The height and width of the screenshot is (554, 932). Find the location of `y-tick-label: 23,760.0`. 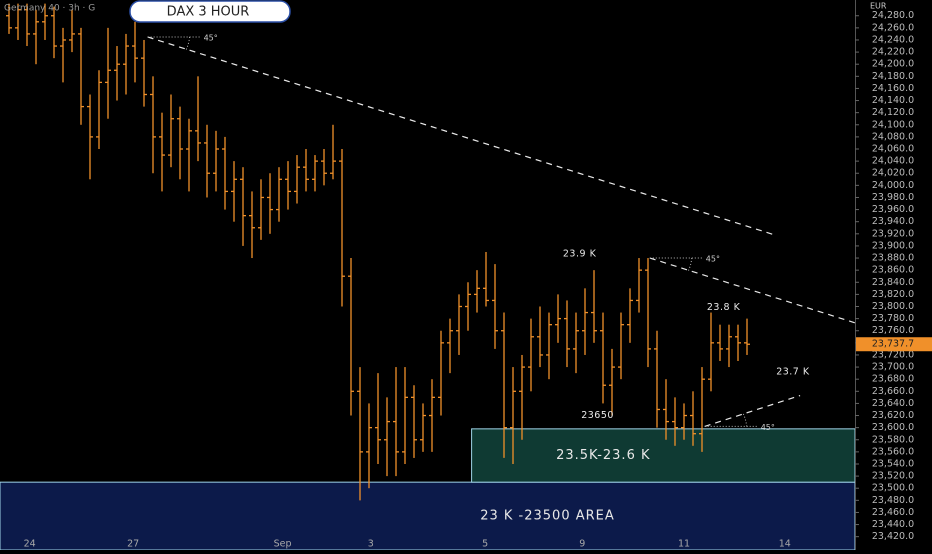

y-tick-label: 23,760.0 is located at coordinates (893, 330).